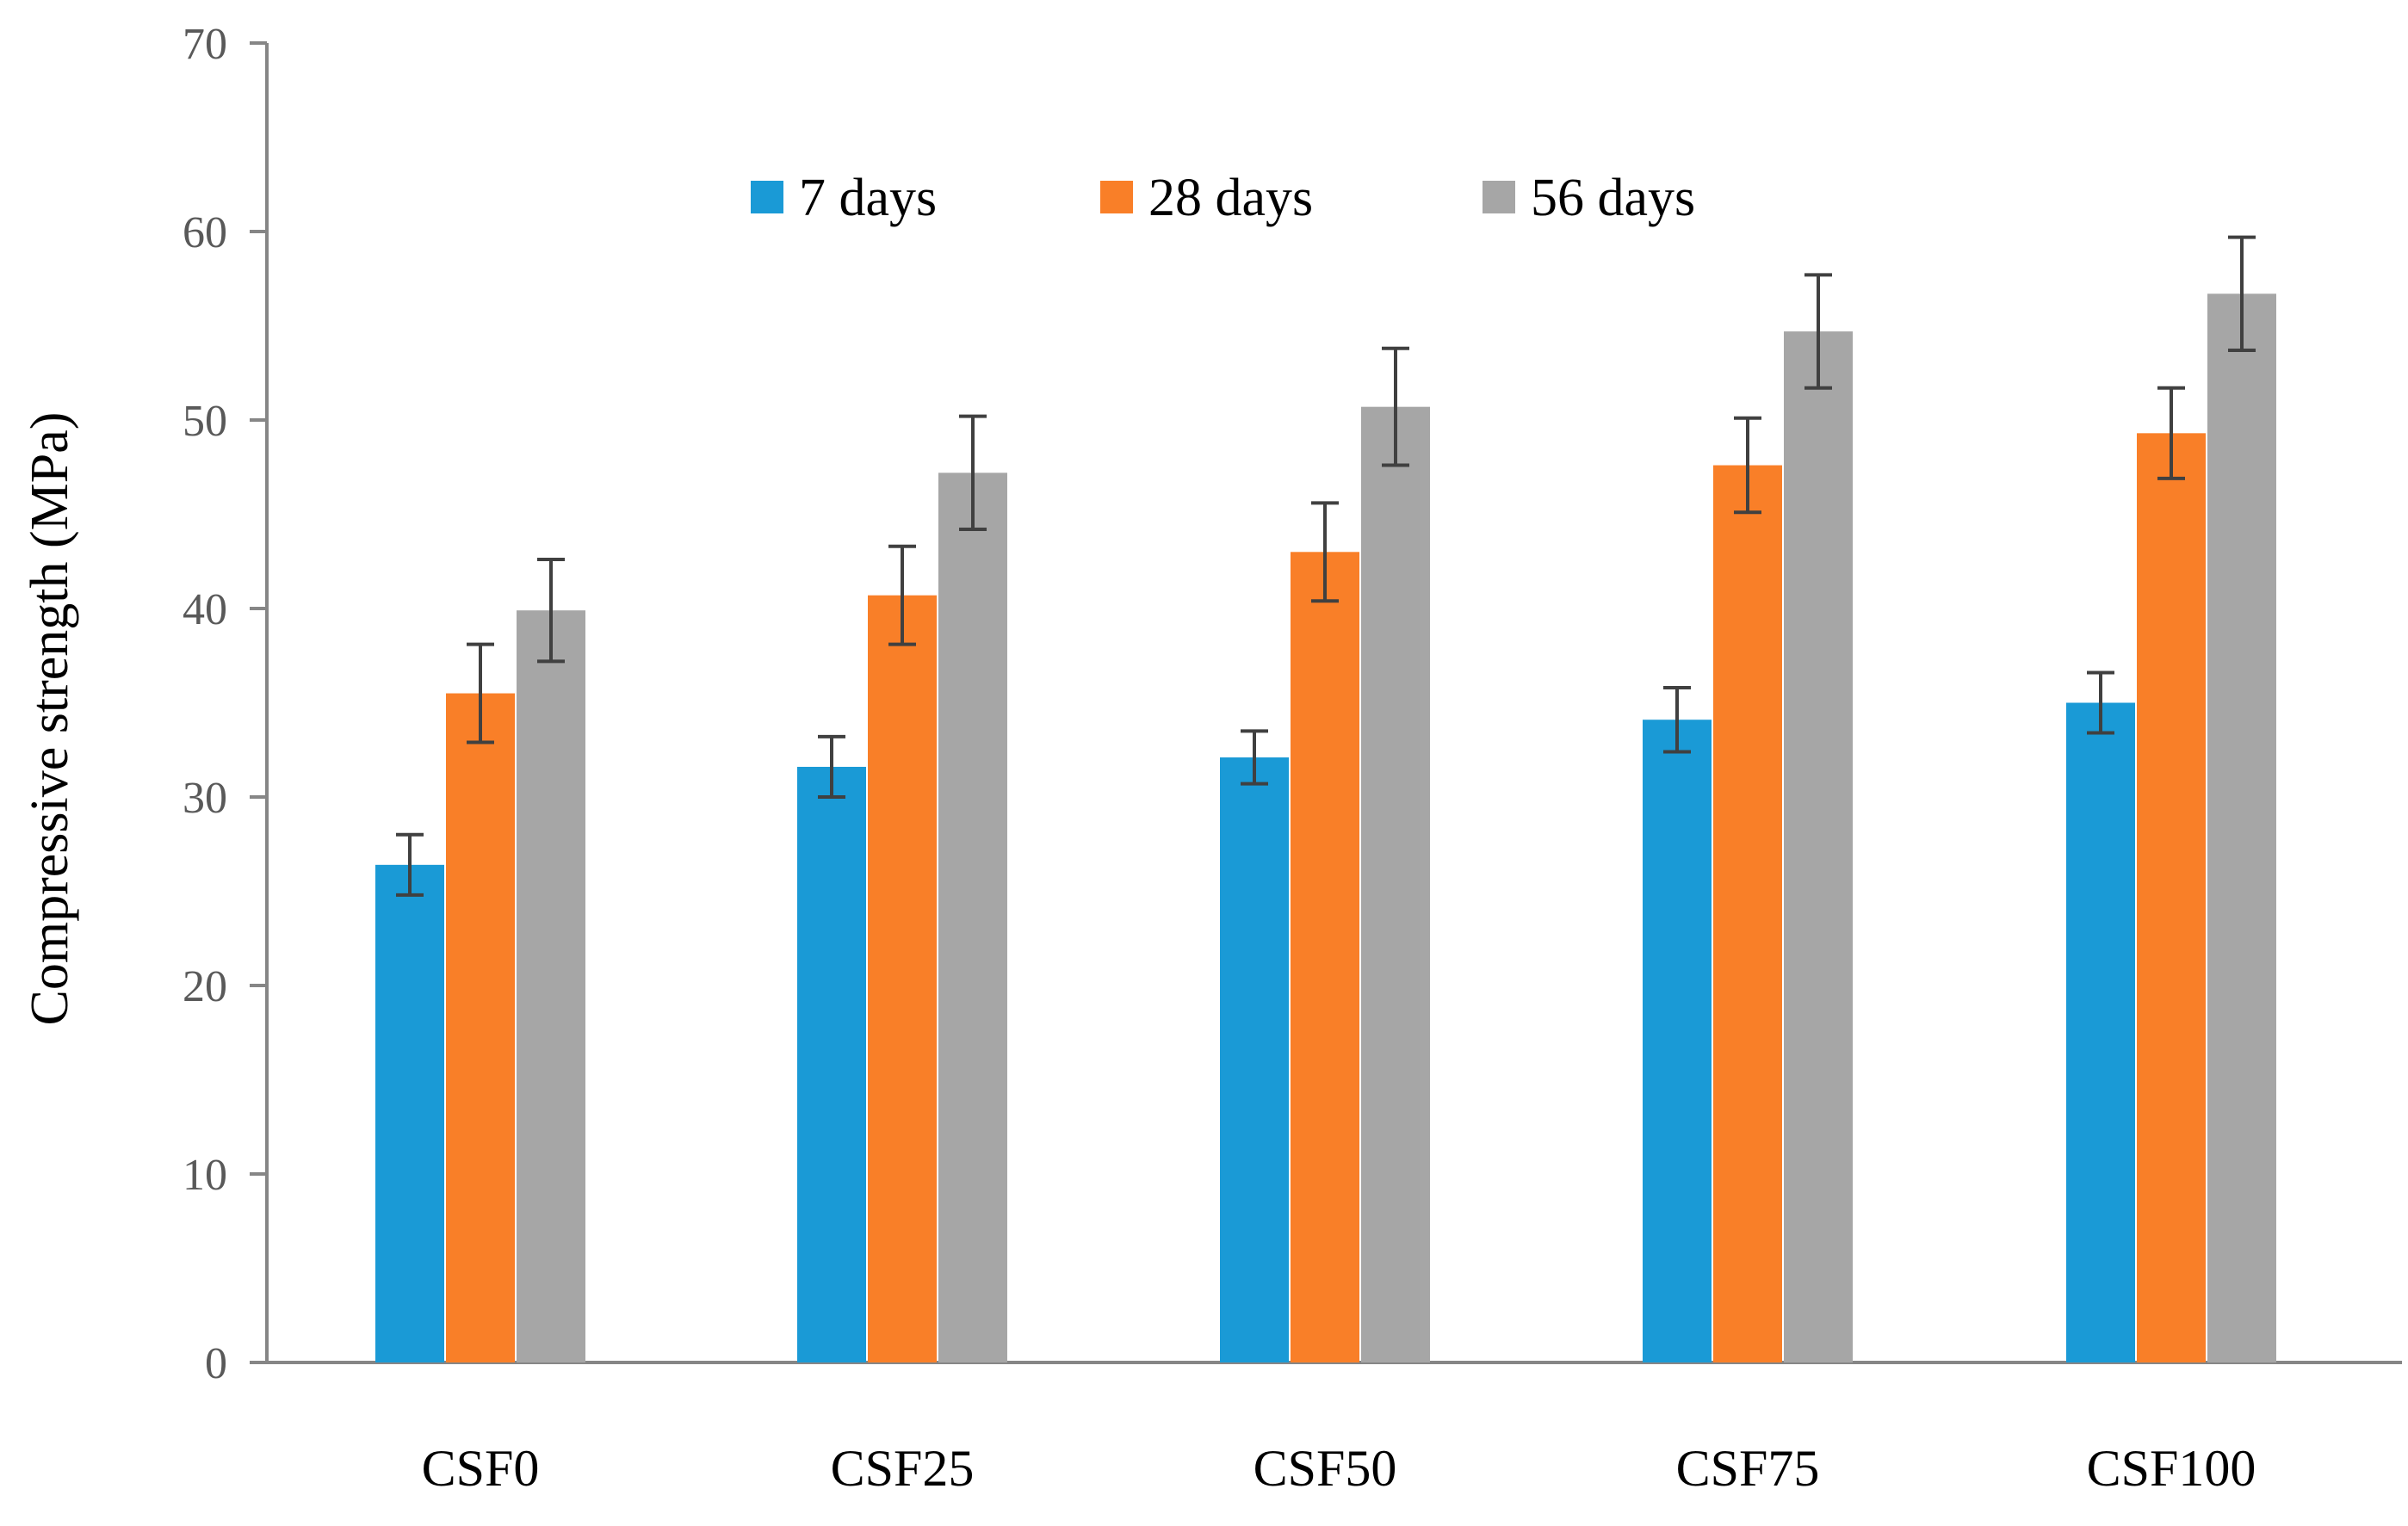 This screenshot has width=2408, height=1526. I want to click on bar-csf75-56-days, so click(1818, 846).